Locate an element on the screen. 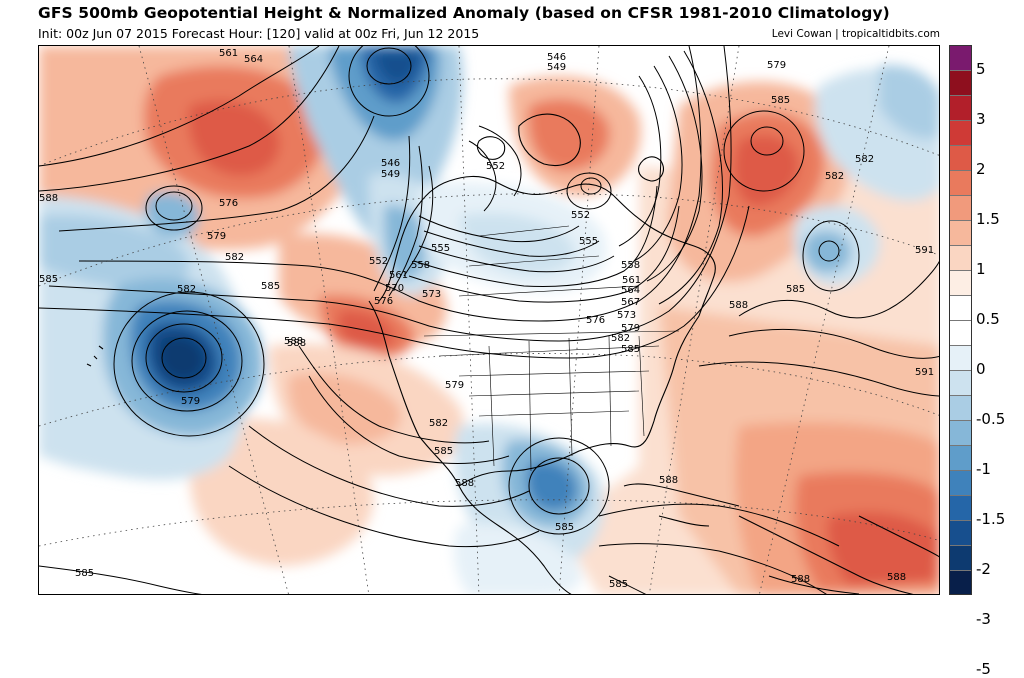  colorbar-label: 1.5 is located at coordinates (988, 219).